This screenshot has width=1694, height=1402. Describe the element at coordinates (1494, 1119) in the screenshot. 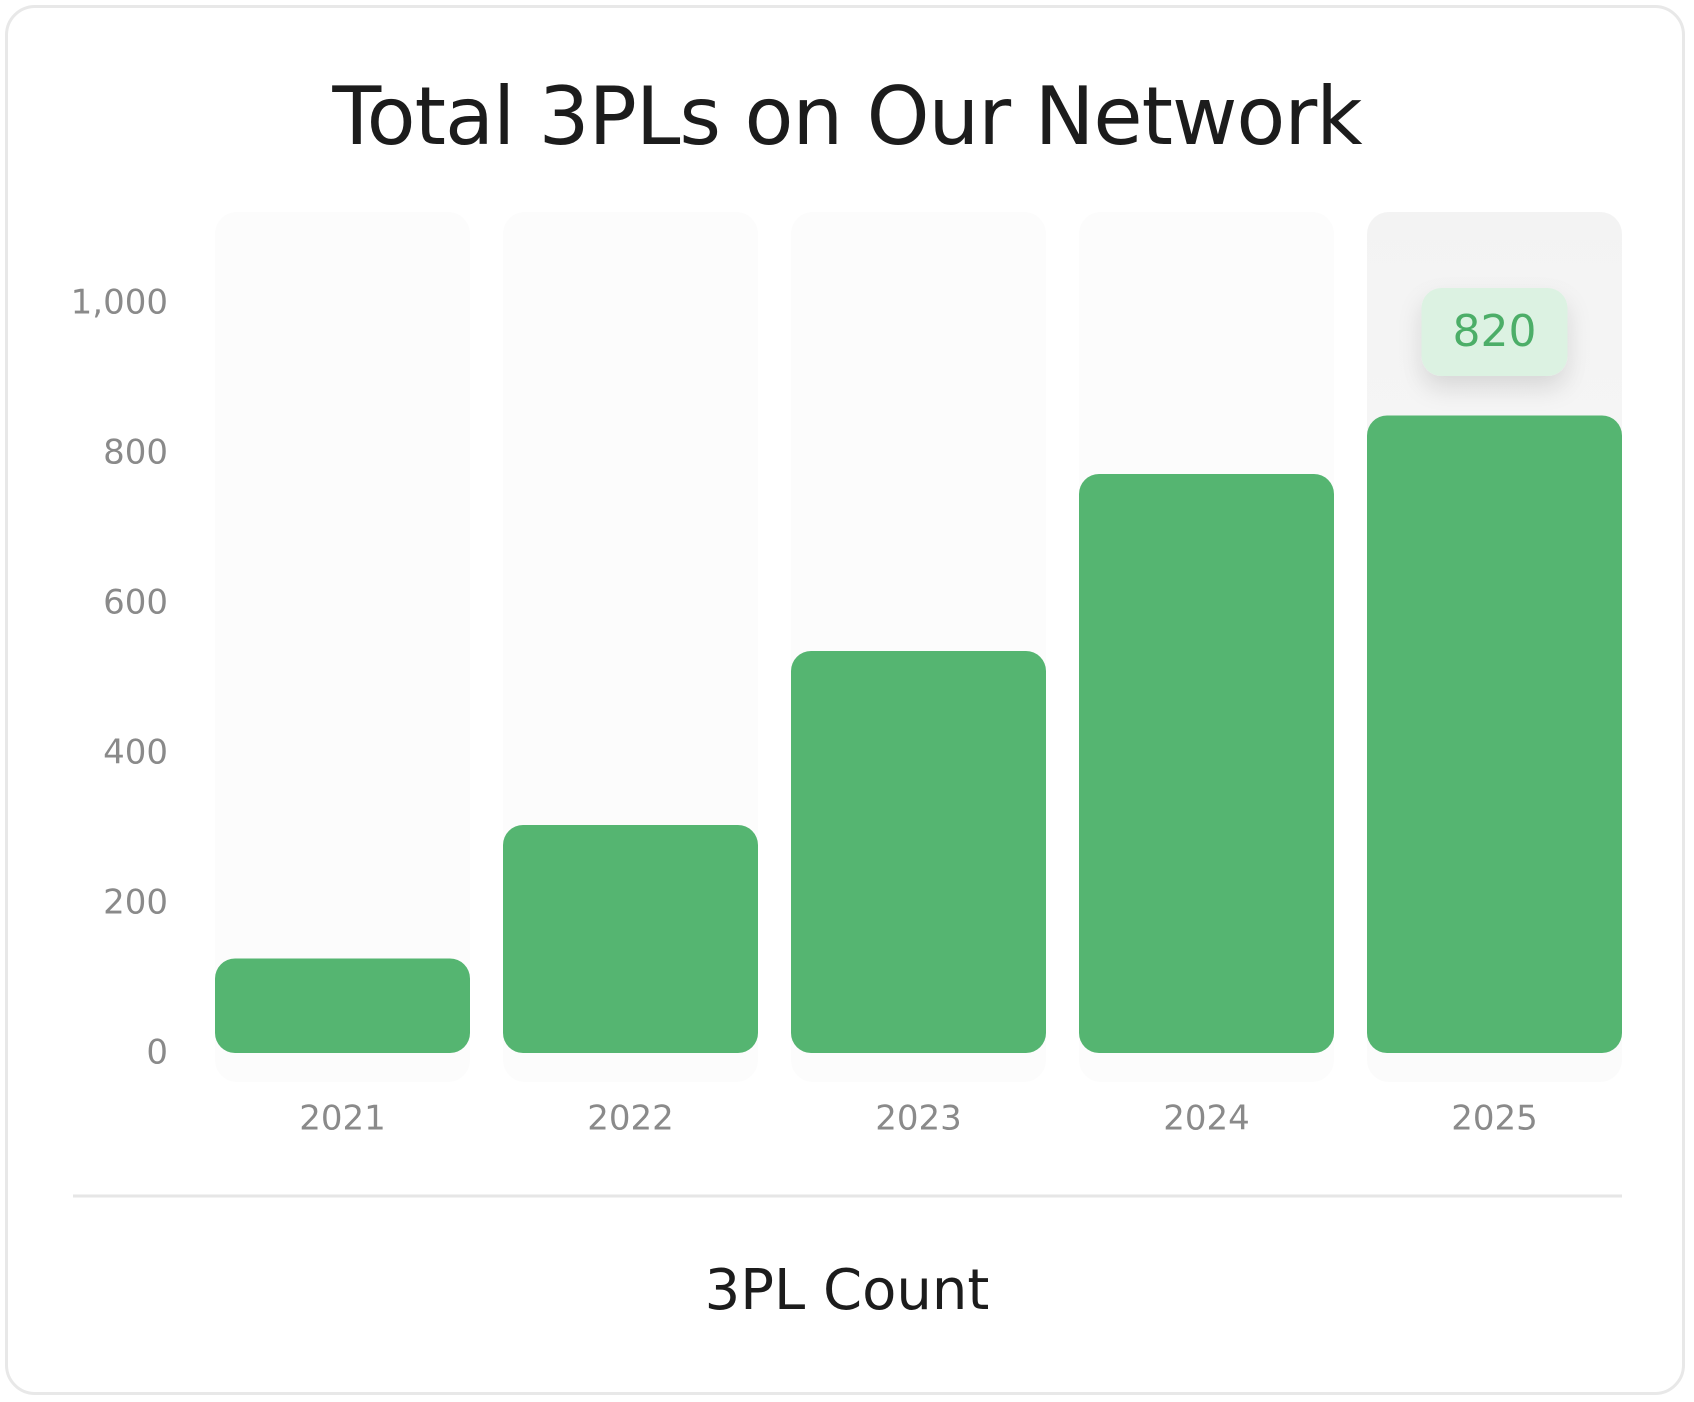

I see `x-tick-label: 2025` at that location.